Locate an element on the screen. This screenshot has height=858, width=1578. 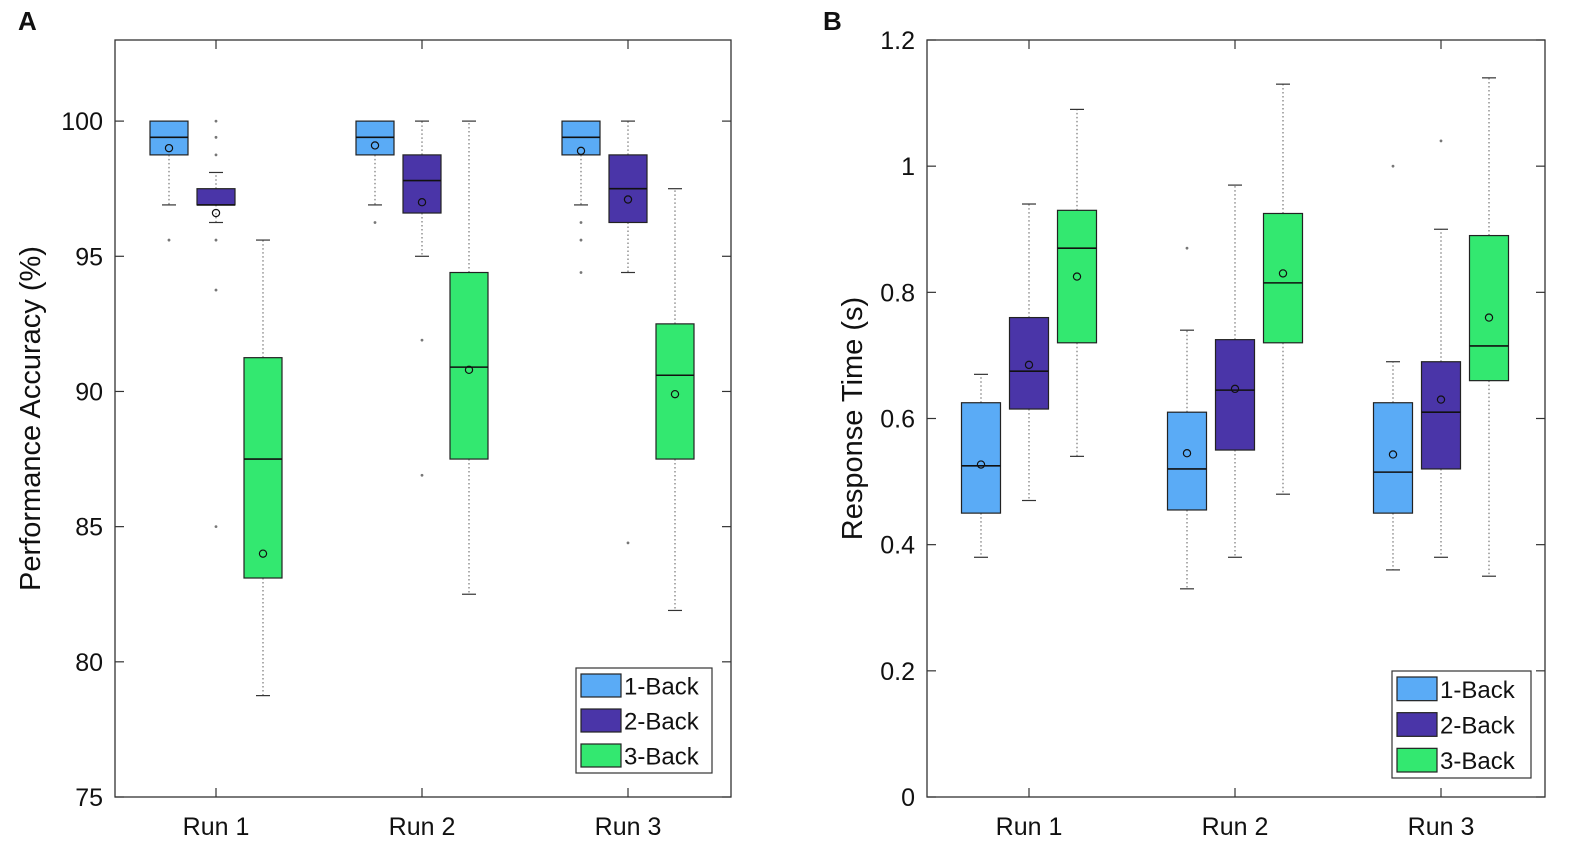
y-tick-label: 0.2 is located at coordinates (897, 672).